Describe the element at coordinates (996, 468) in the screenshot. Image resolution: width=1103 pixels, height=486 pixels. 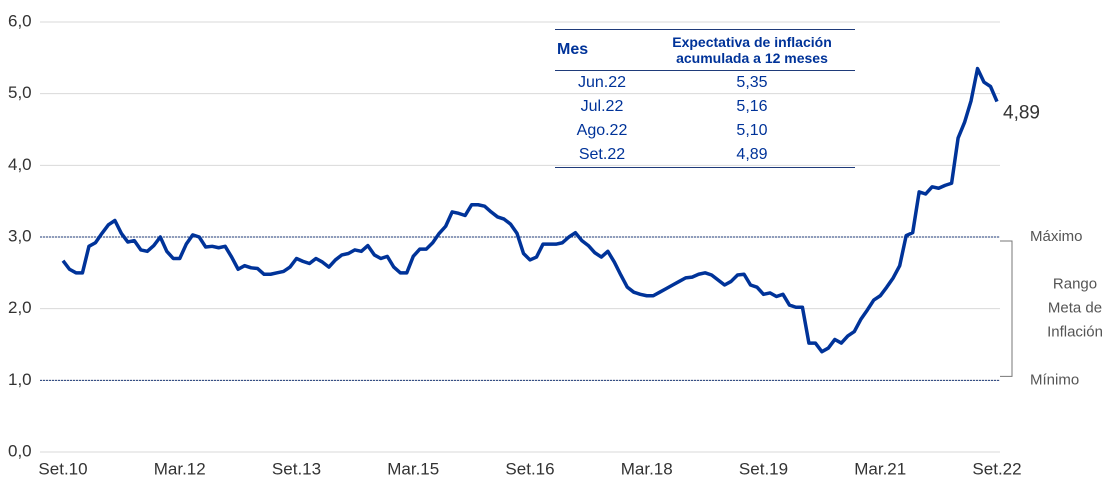
I see `x-tick-label: Set.22` at that location.